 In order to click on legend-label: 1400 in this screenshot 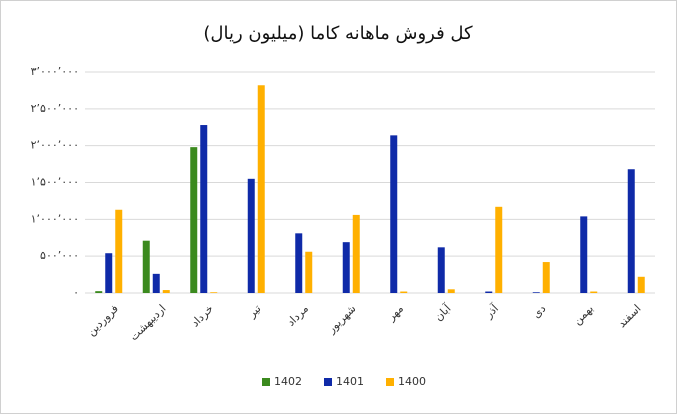, I will do `click(412, 381)`.